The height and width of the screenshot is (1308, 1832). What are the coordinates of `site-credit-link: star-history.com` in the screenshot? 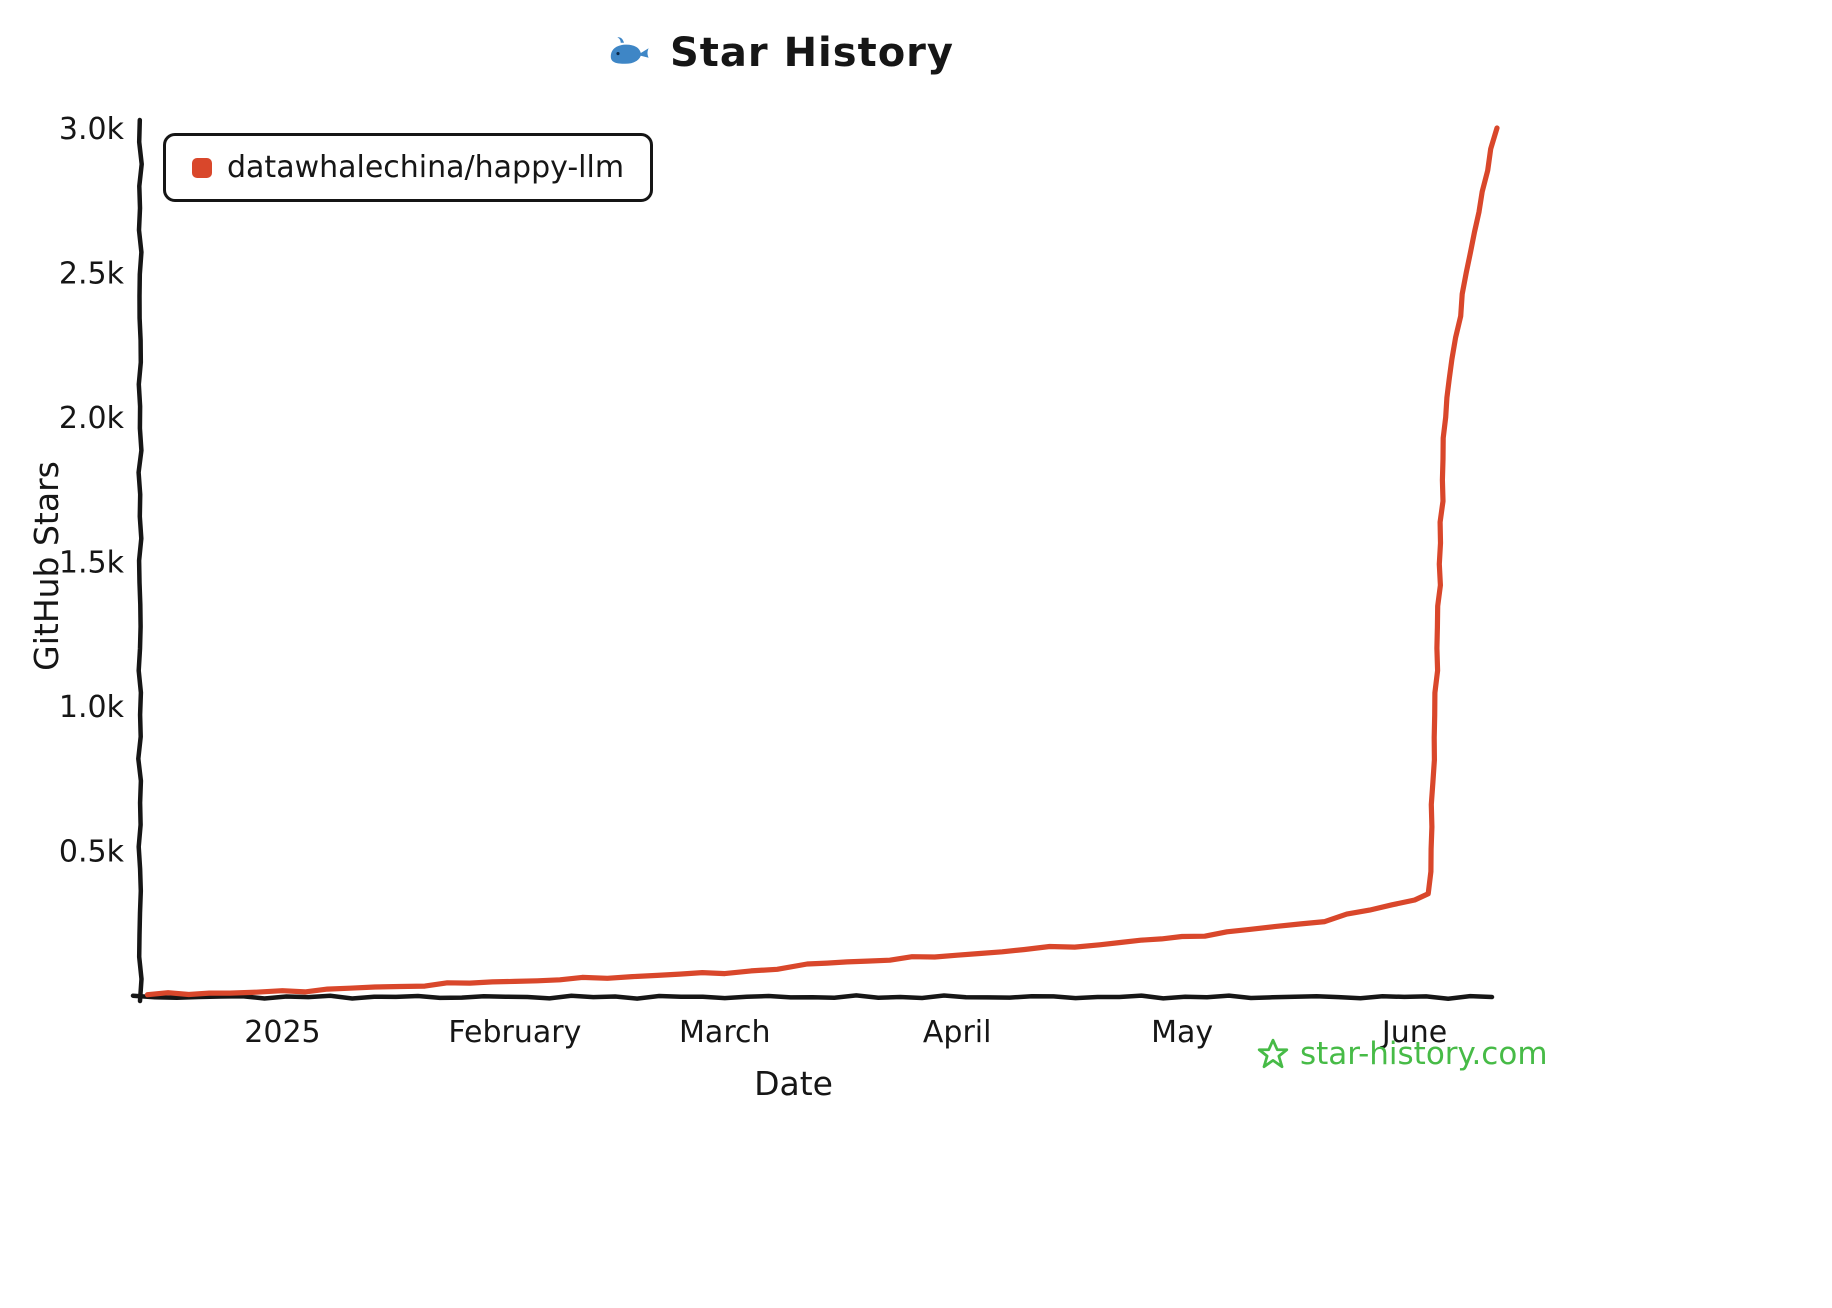 It's located at (1402, 1054).